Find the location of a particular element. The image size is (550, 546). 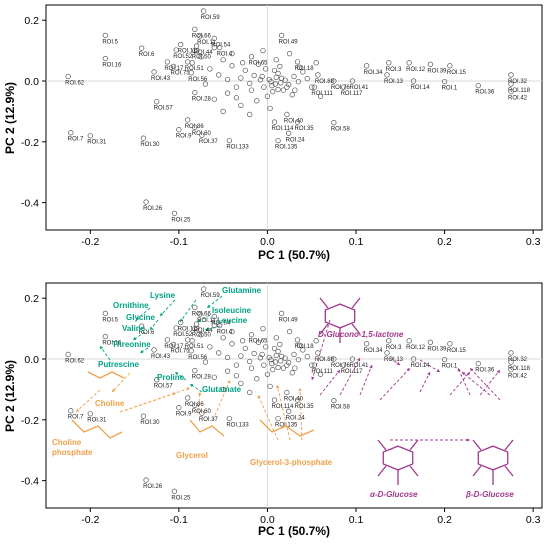

x-tick-label: -0.1 is located at coordinates (179, 520).